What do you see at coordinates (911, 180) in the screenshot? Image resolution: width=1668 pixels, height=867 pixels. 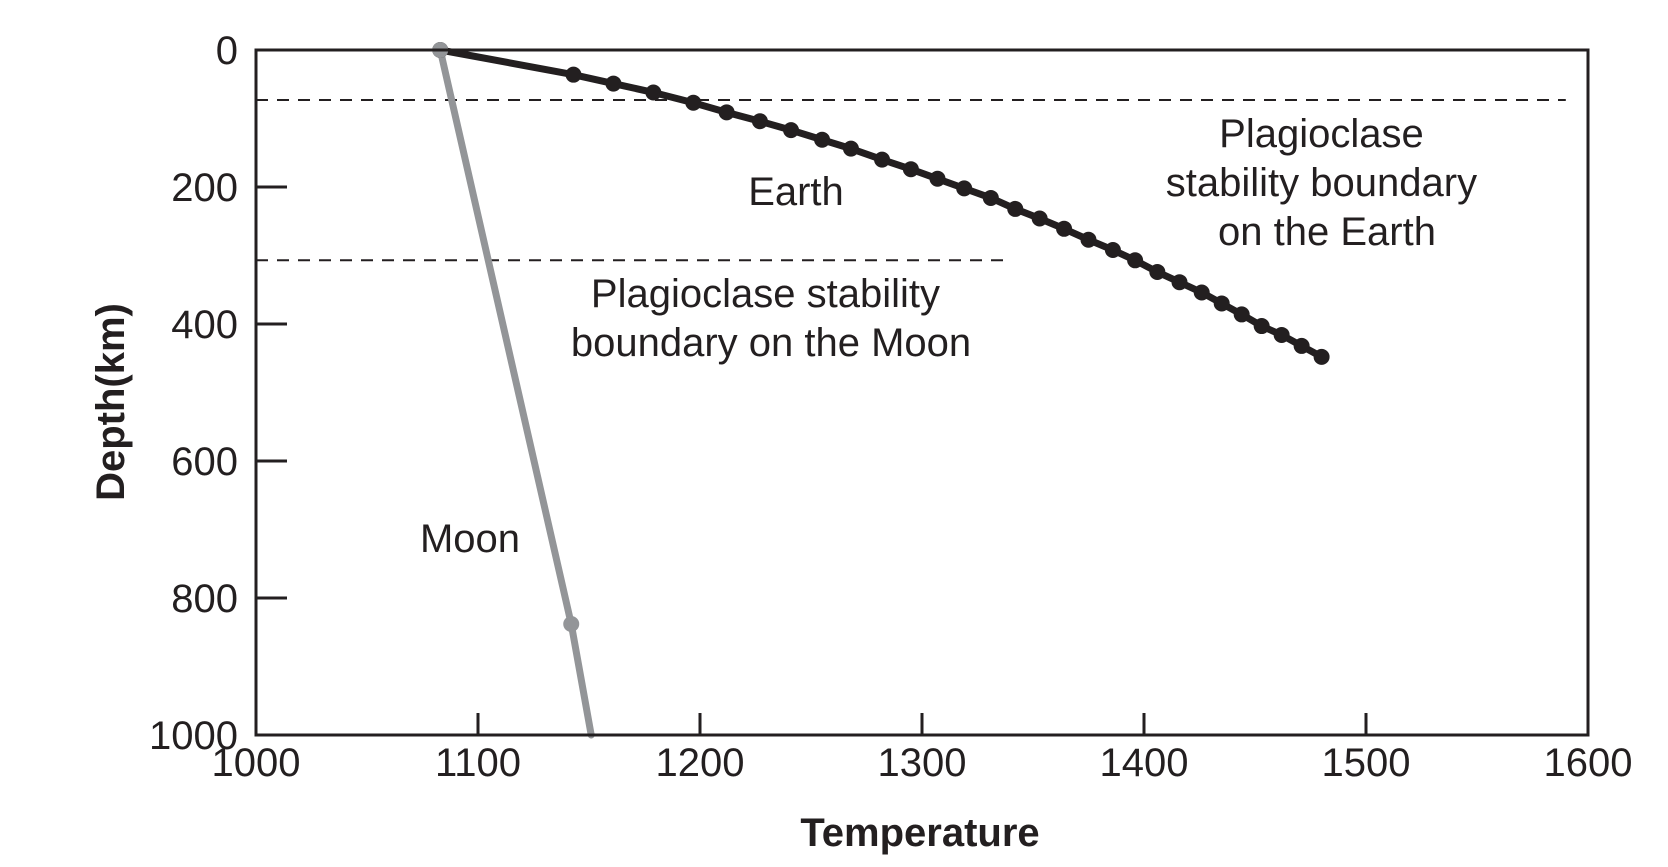 I see `reference-lines` at bounding box center [911, 180].